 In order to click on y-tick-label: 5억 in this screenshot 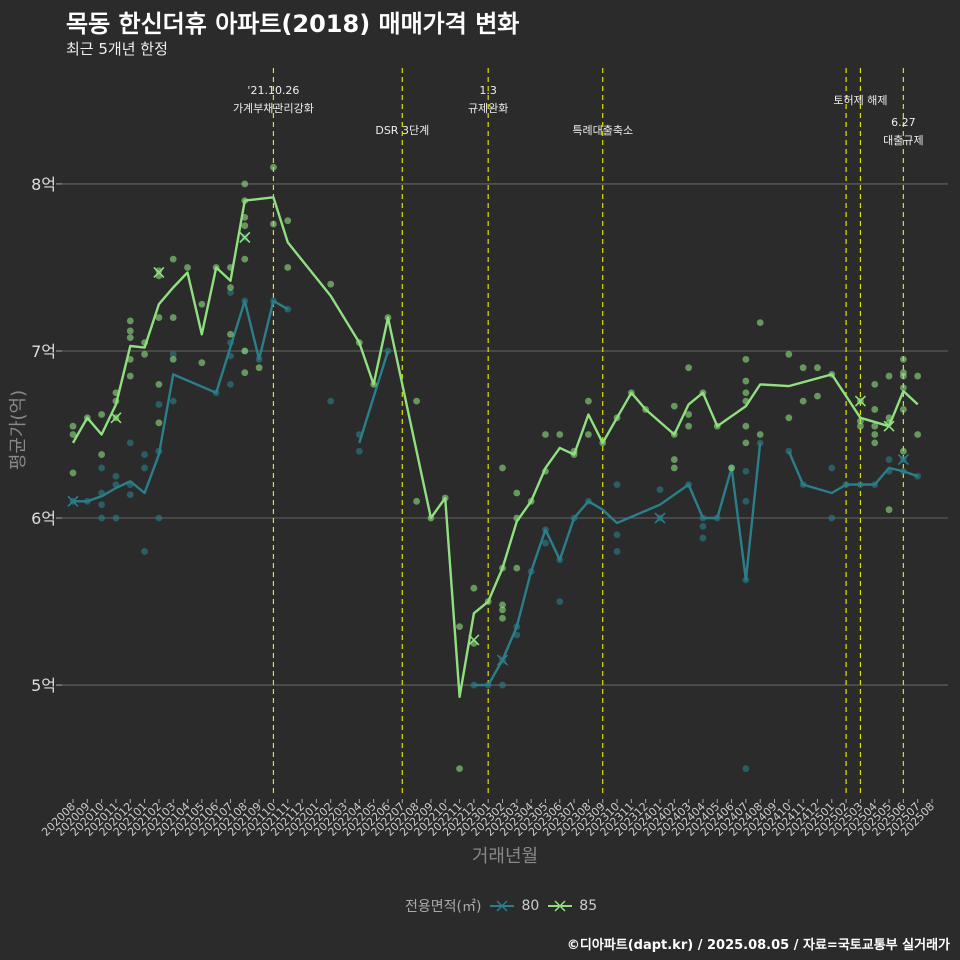, I will do `click(43, 685)`.